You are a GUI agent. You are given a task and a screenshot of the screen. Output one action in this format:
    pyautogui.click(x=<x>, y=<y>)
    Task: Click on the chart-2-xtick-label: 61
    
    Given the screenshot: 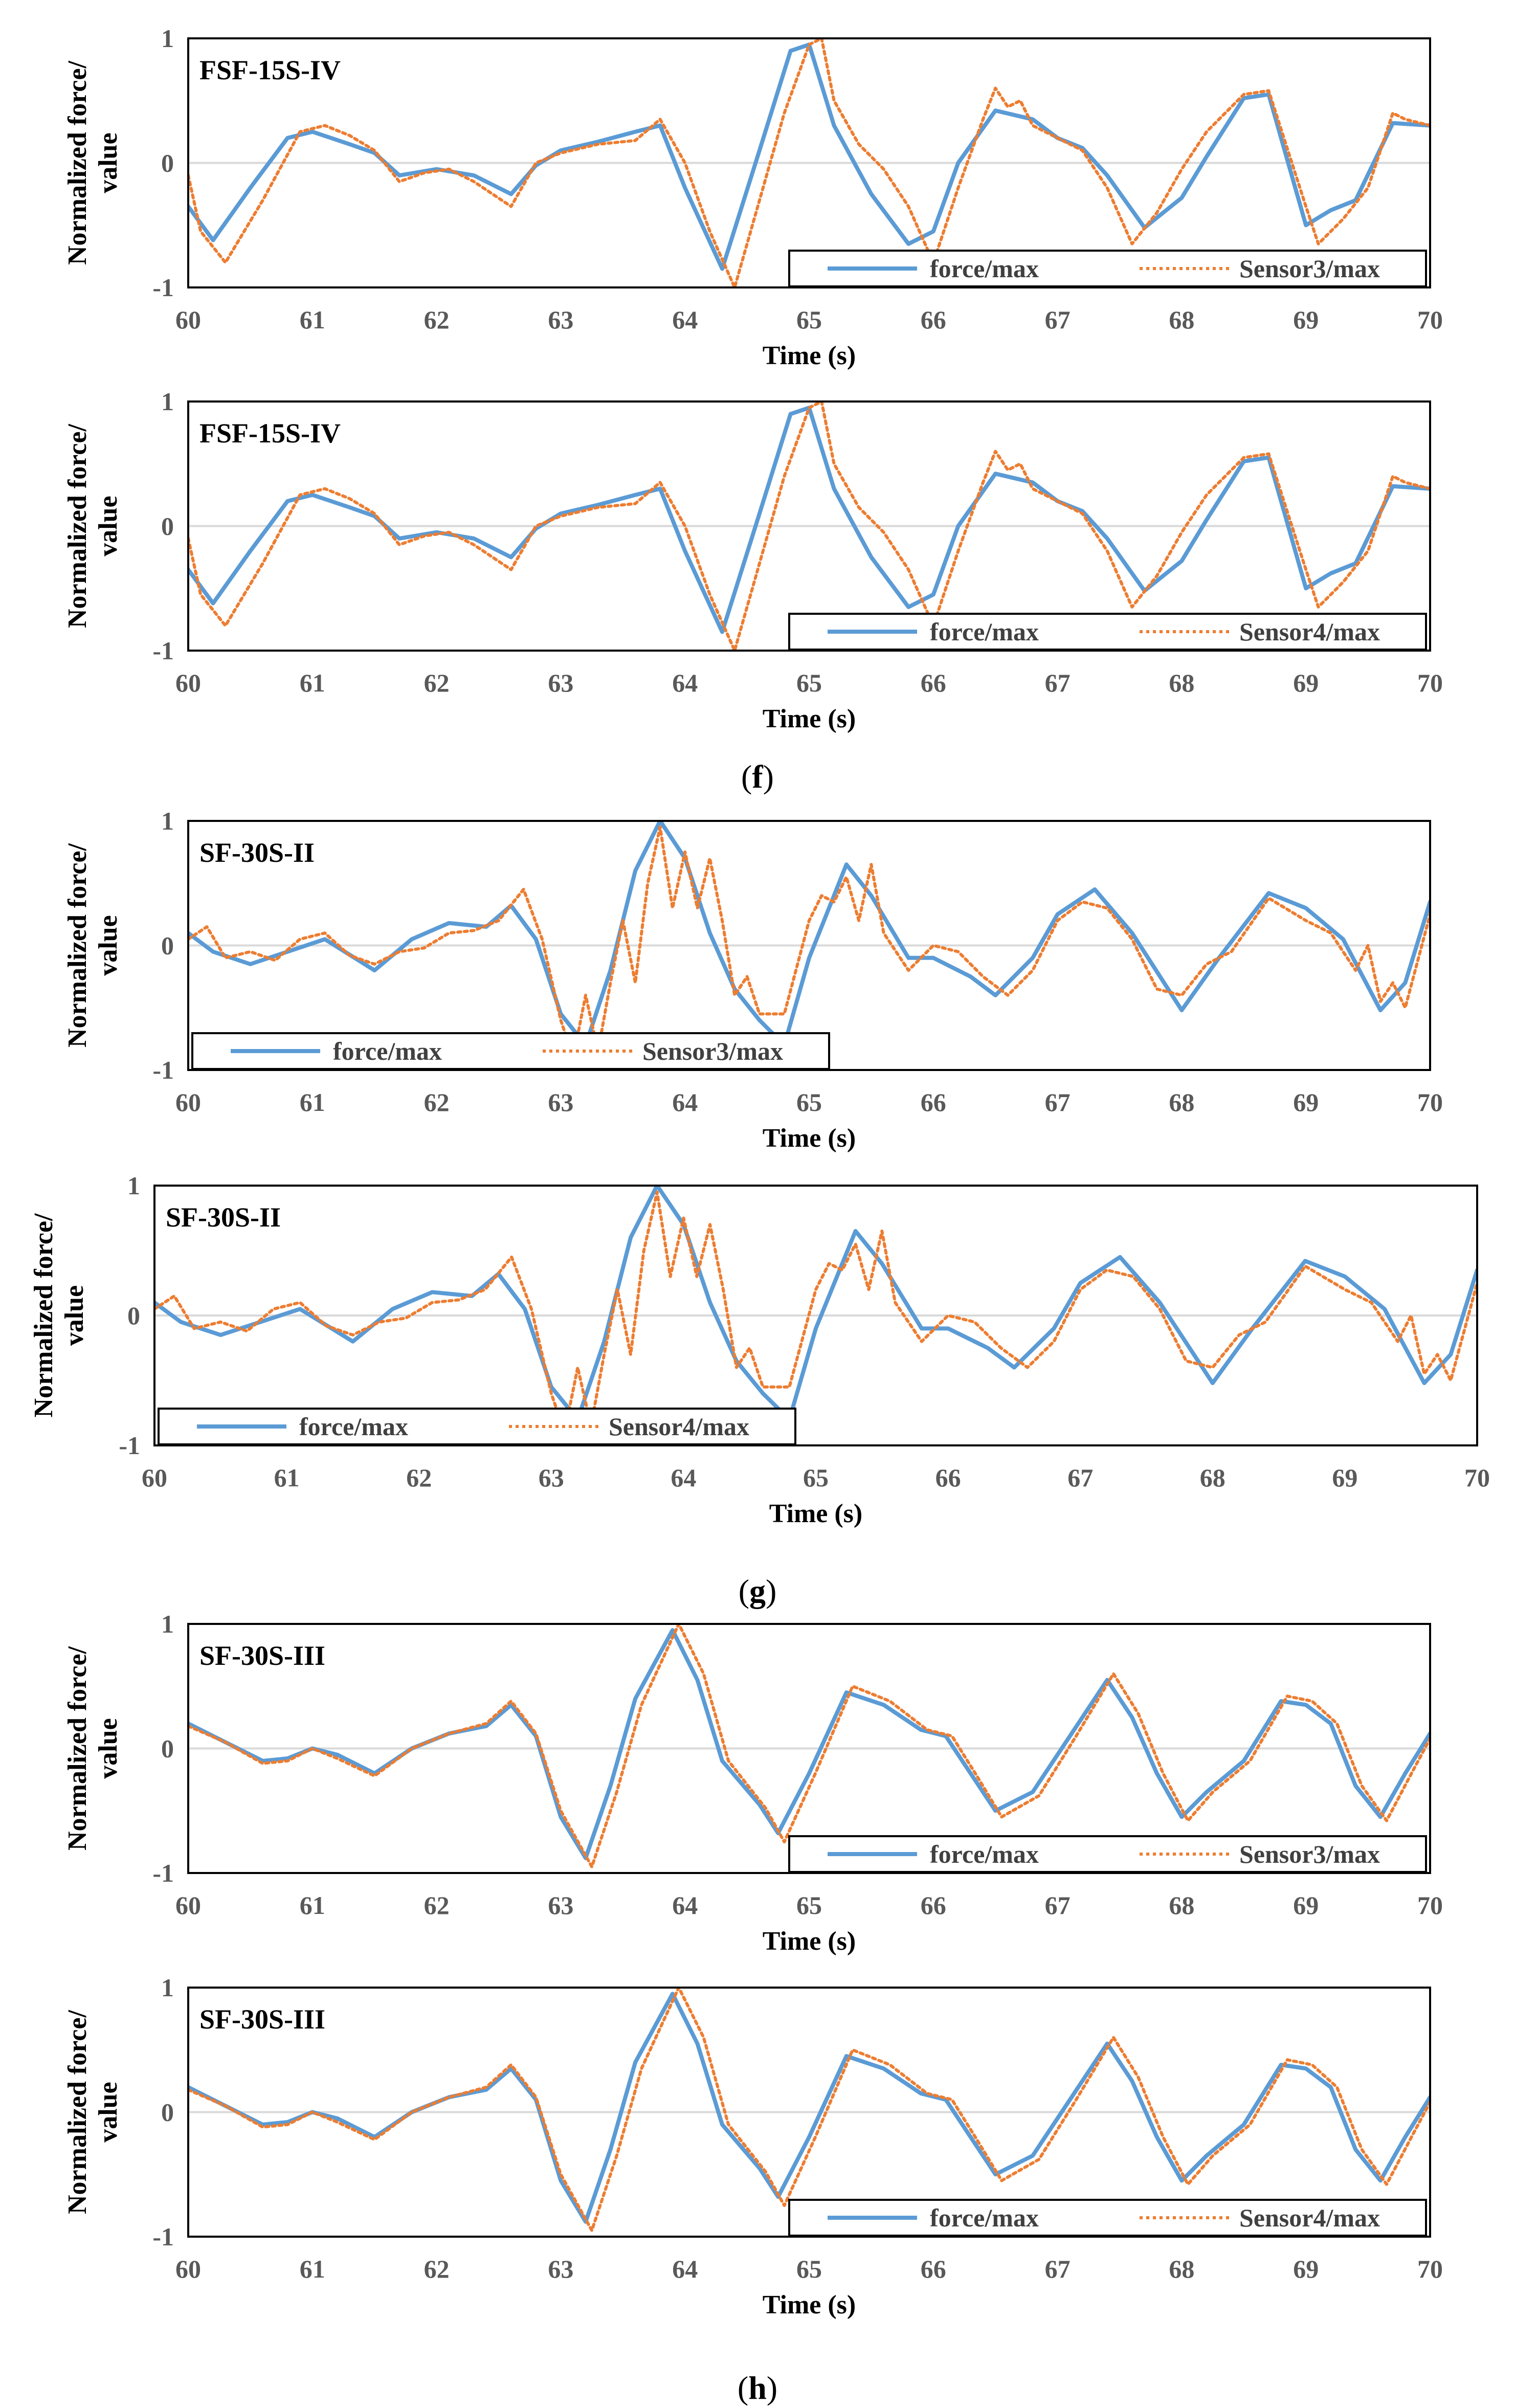 What is the action you would take?
    pyautogui.click(x=312, y=682)
    